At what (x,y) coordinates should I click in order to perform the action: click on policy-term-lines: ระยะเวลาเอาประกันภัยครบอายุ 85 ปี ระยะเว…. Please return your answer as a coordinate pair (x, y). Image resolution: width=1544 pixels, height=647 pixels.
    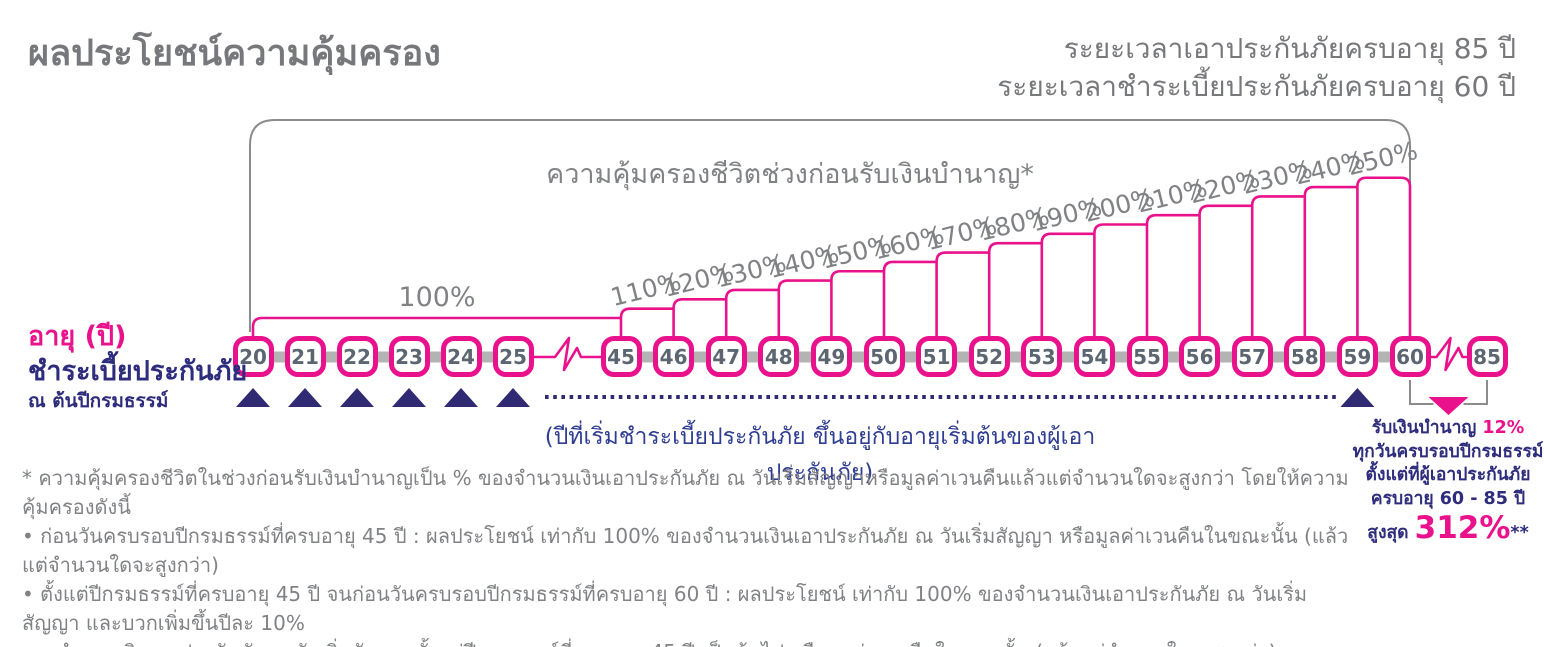
    Looking at the image, I should click on (1256, 68).